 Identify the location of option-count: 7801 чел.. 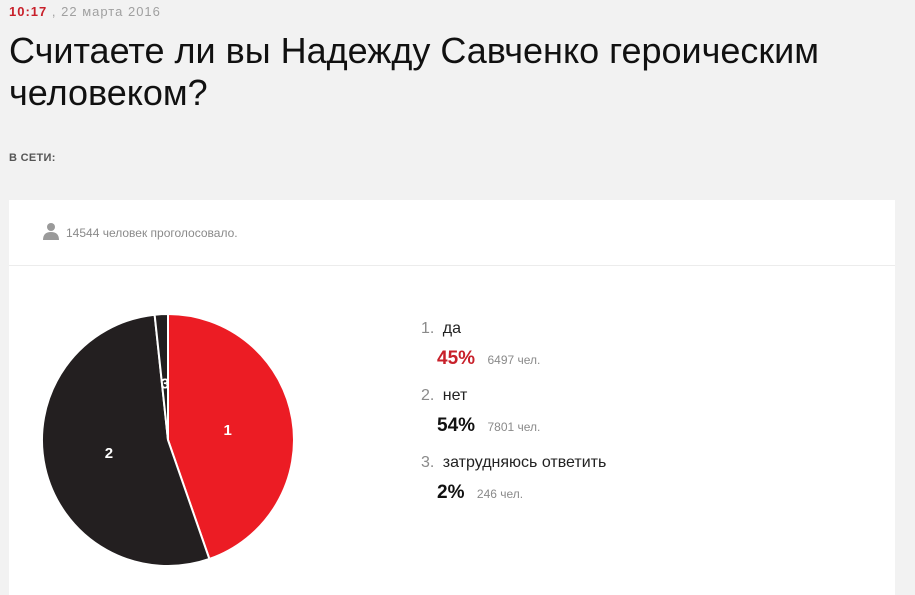
(514, 427).